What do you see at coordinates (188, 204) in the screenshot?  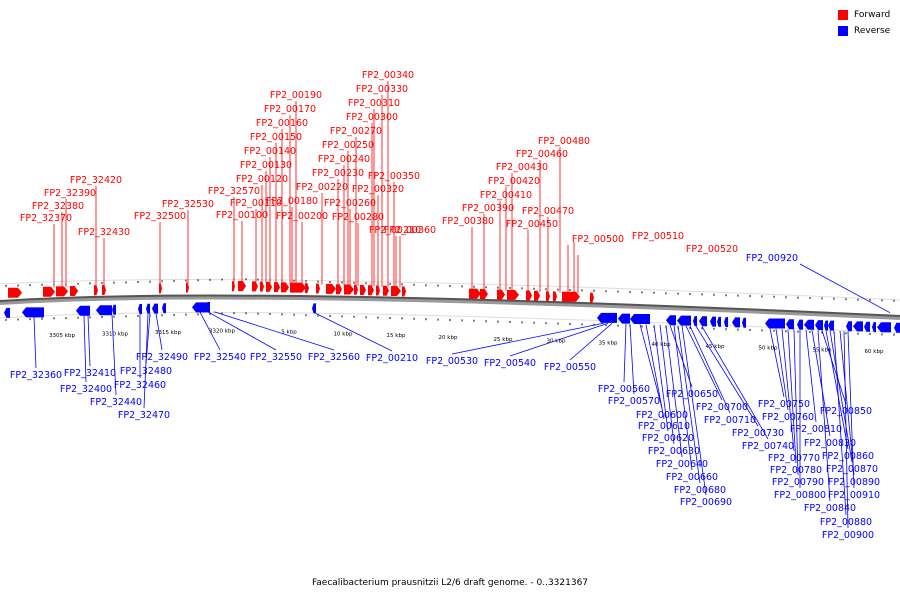 I see `forward-gene-label: FP2_32530` at bounding box center [188, 204].